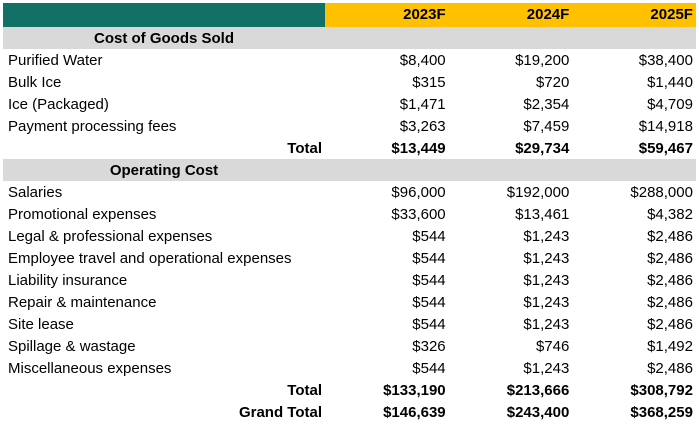  Describe the element at coordinates (90, 368) in the screenshot. I see `row-label: Miscellaneous expenses` at that location.